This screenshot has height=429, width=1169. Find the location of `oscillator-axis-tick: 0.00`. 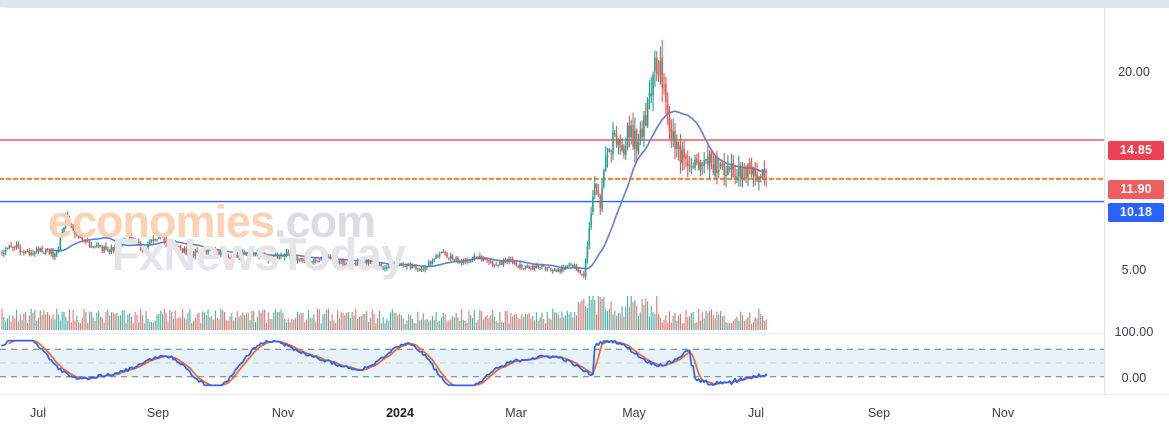

oscillator-axis-tick: 0.00 is located at coordinates (1134, 378).